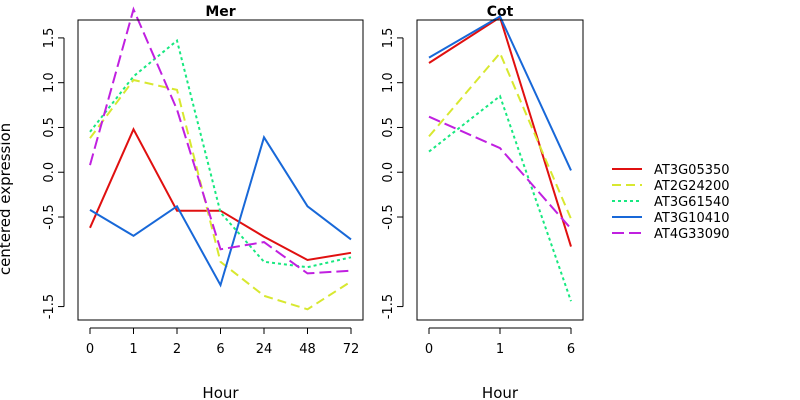 The image size is (800, 400). What do you see at coordinates (7, 199) in the screenshot?
I see `y-axis-label: centered expression` at bounding box center [7, 199].